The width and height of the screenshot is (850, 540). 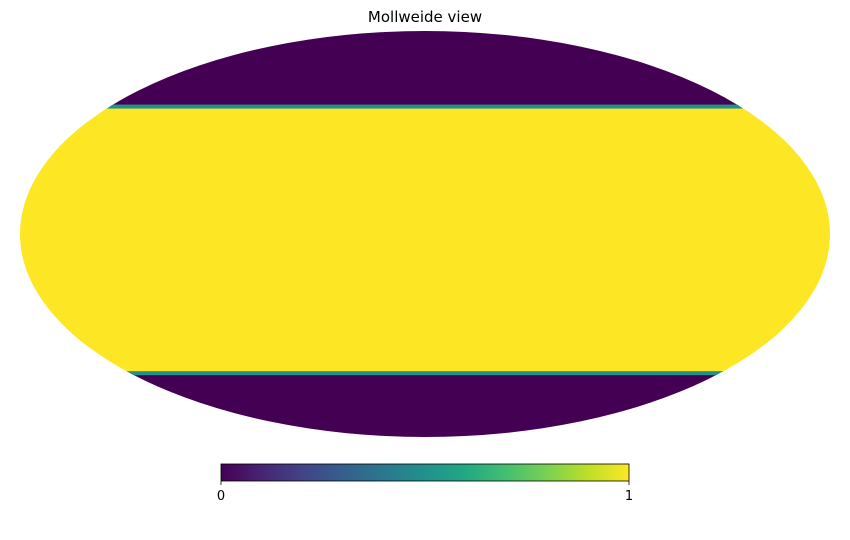 What do you see at coordinates (425, 17) in the screenshot?
I see `chart-title: Mollweide view` at bounding box center [425, 17].